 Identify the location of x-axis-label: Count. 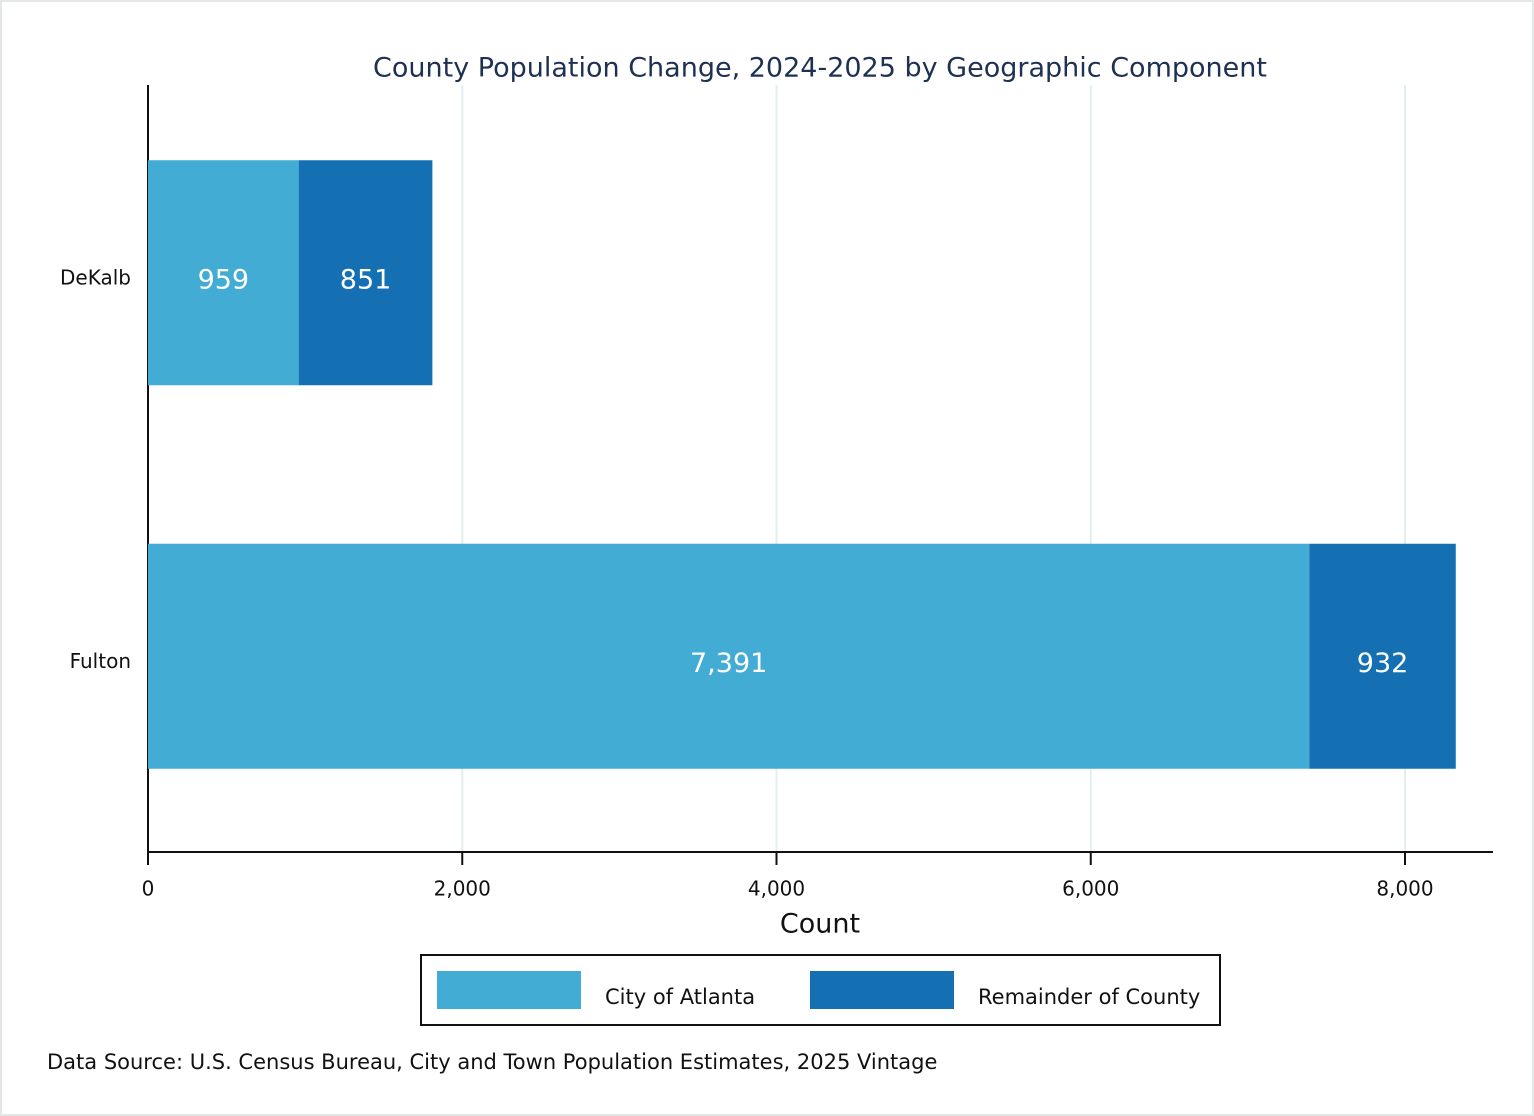
(820, 924).